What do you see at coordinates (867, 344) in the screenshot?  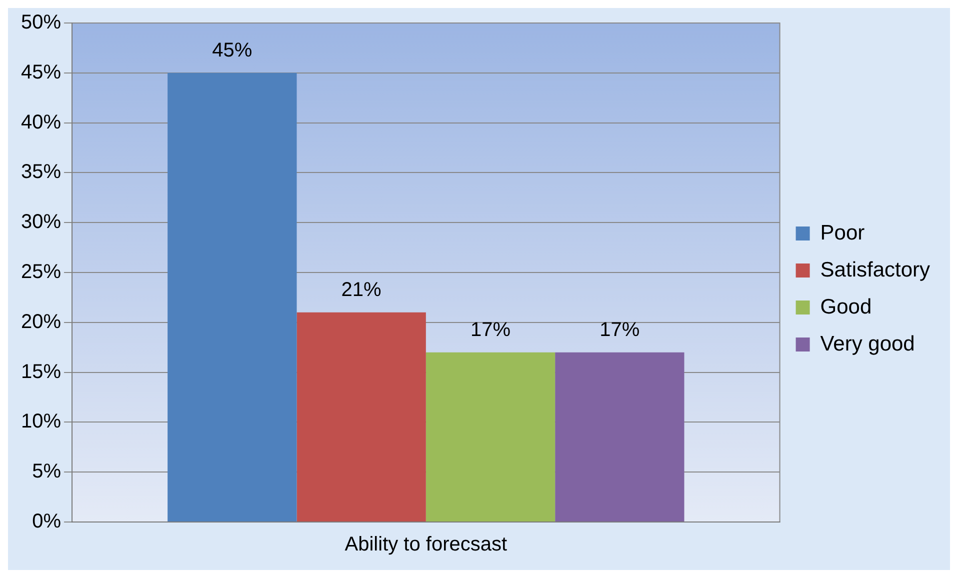 I see `legend-label: Very good` at bounding box center [867, 344].